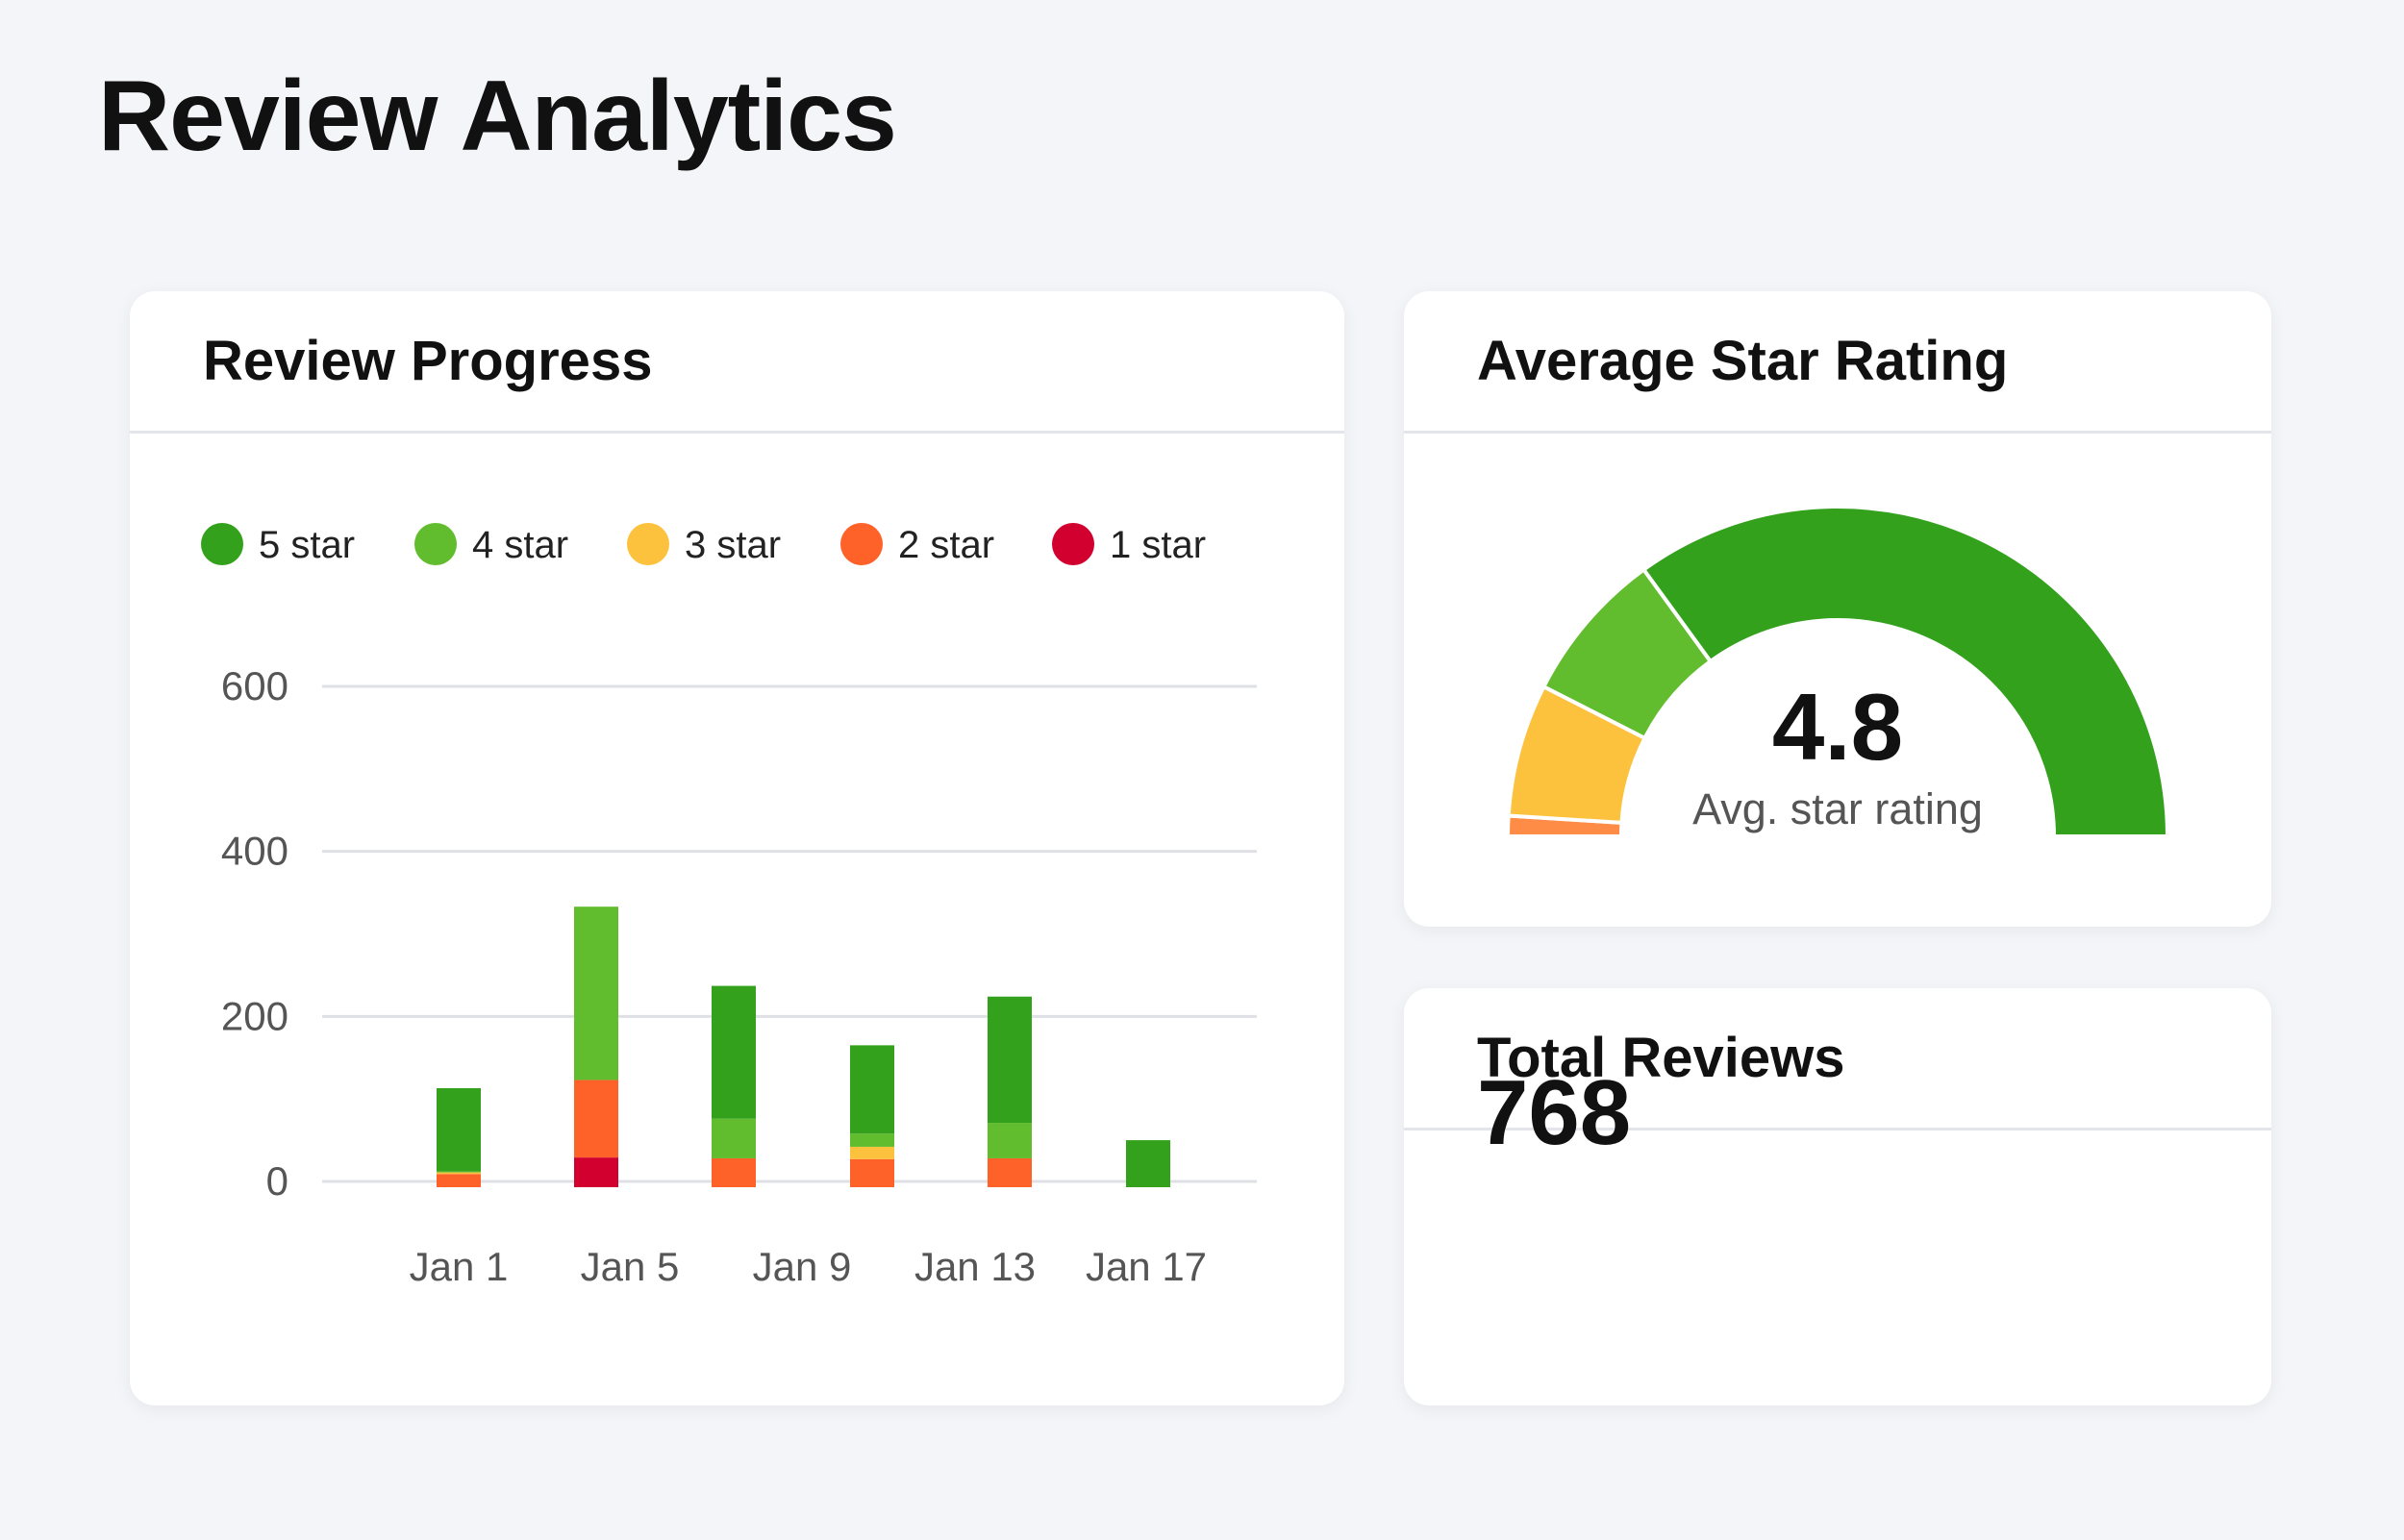 The height and width of the screenshot is (1540, 2404). I want to click on card-title: Total Reviews, so click(1837, 1059).